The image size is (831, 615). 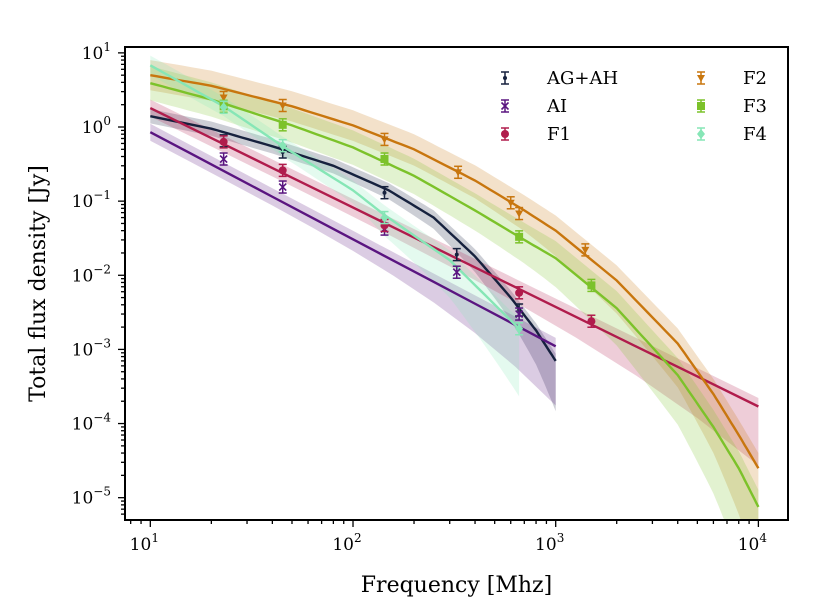 What do you see at coordinates (456, 585) in the screenshot?
I see `x-axis-label: Frequency [Mhz]` at bounding box center [456, 585].